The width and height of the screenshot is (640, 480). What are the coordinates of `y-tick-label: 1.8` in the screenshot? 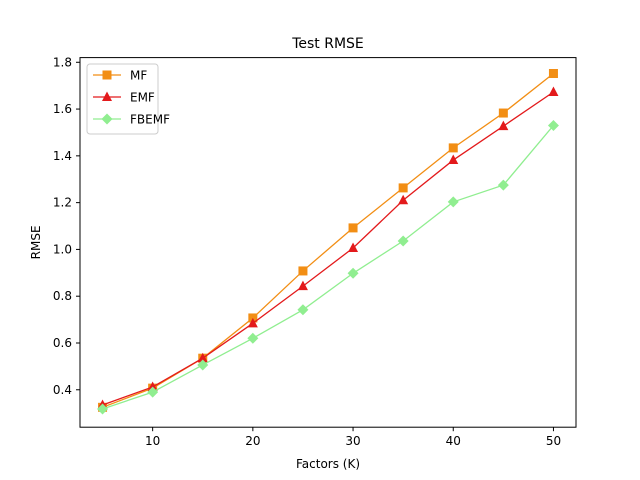 It's located at (62, 62).